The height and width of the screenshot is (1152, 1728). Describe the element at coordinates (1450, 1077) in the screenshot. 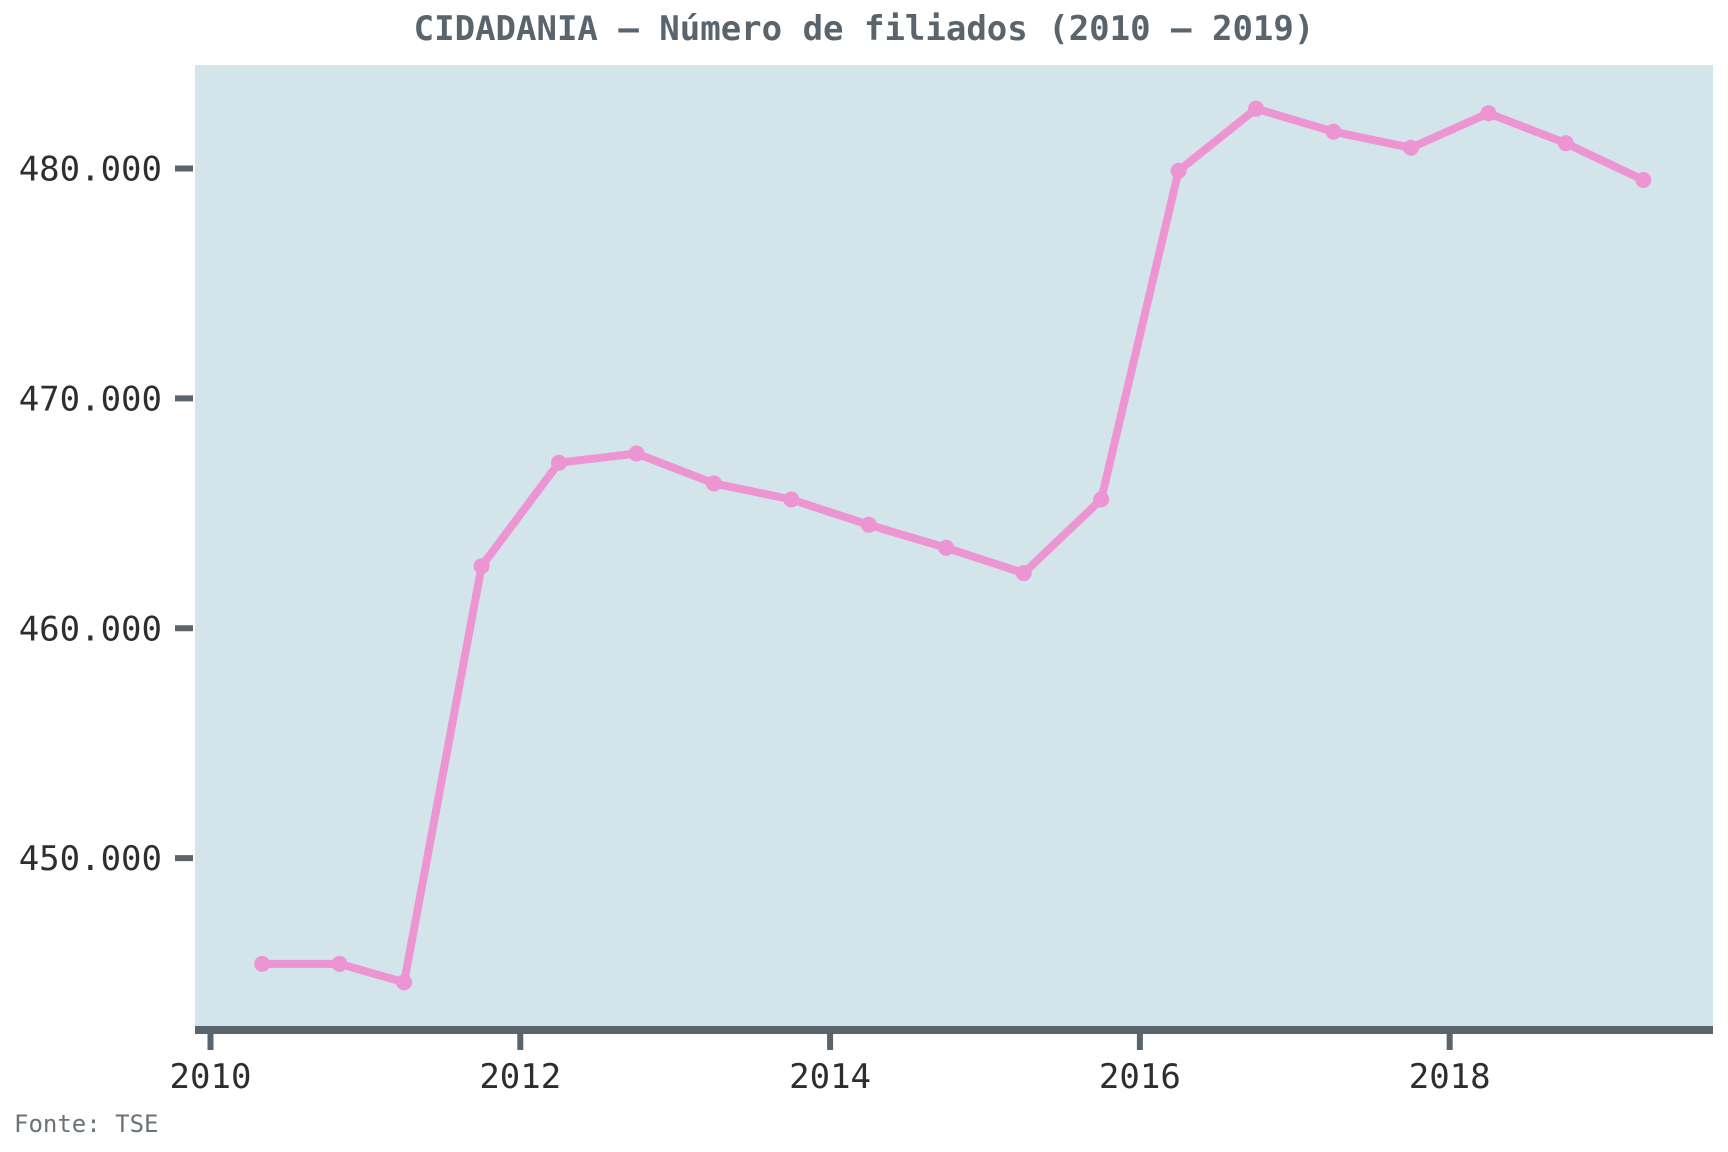

I see `x-tick-label: 2018` at that location.